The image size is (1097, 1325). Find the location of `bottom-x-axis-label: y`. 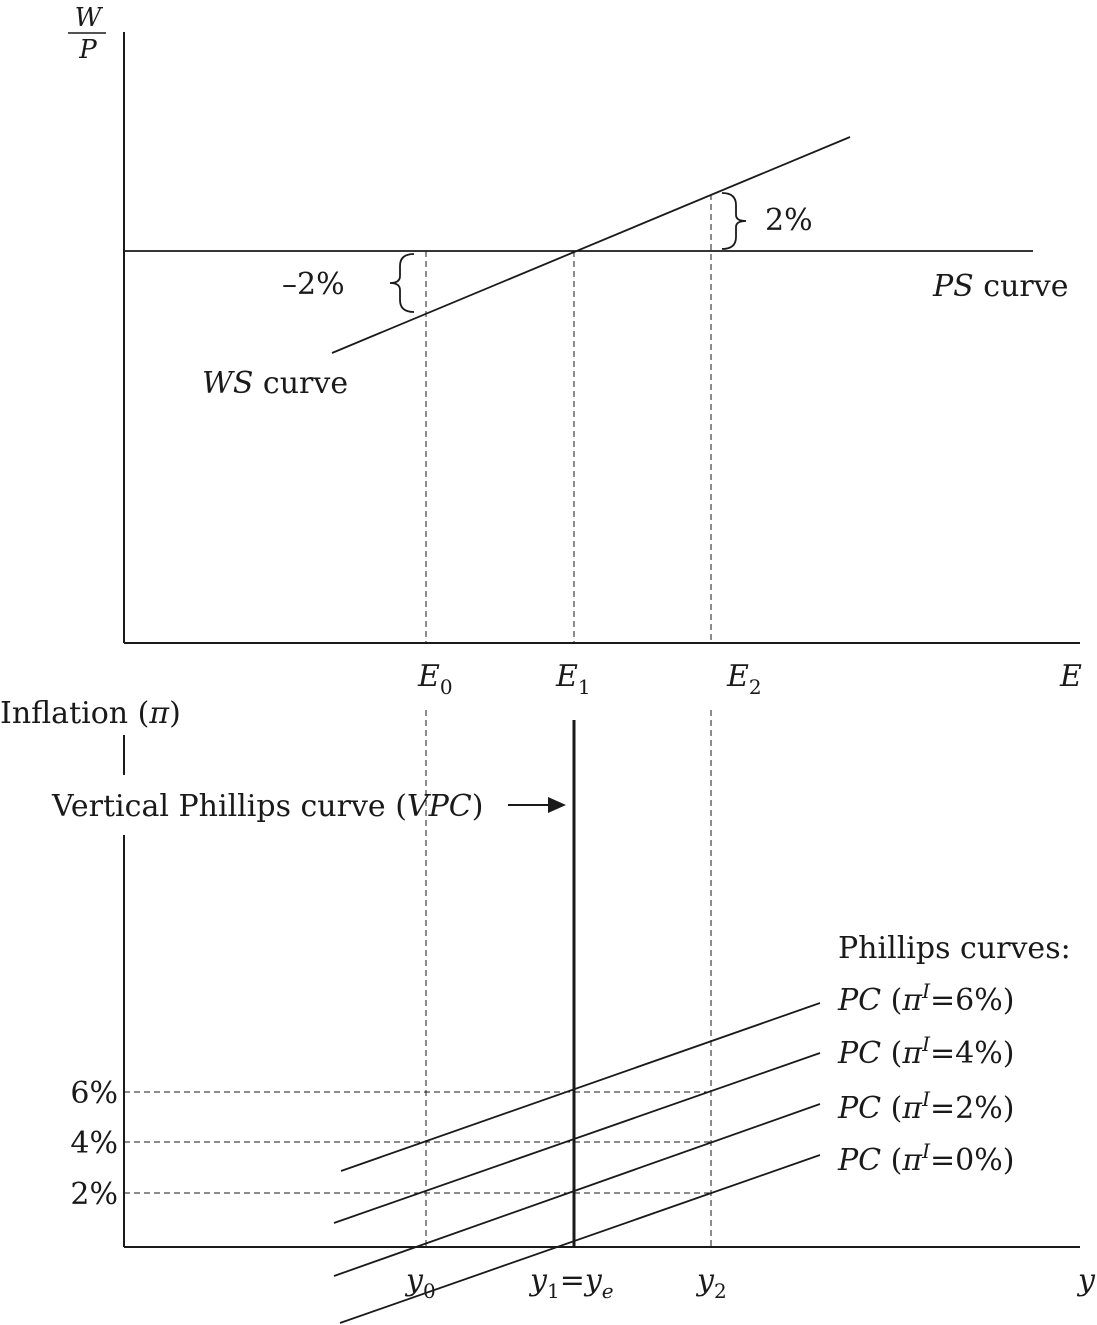

bottom-x-axis-label: y is located at coordinates (1086, 1280).